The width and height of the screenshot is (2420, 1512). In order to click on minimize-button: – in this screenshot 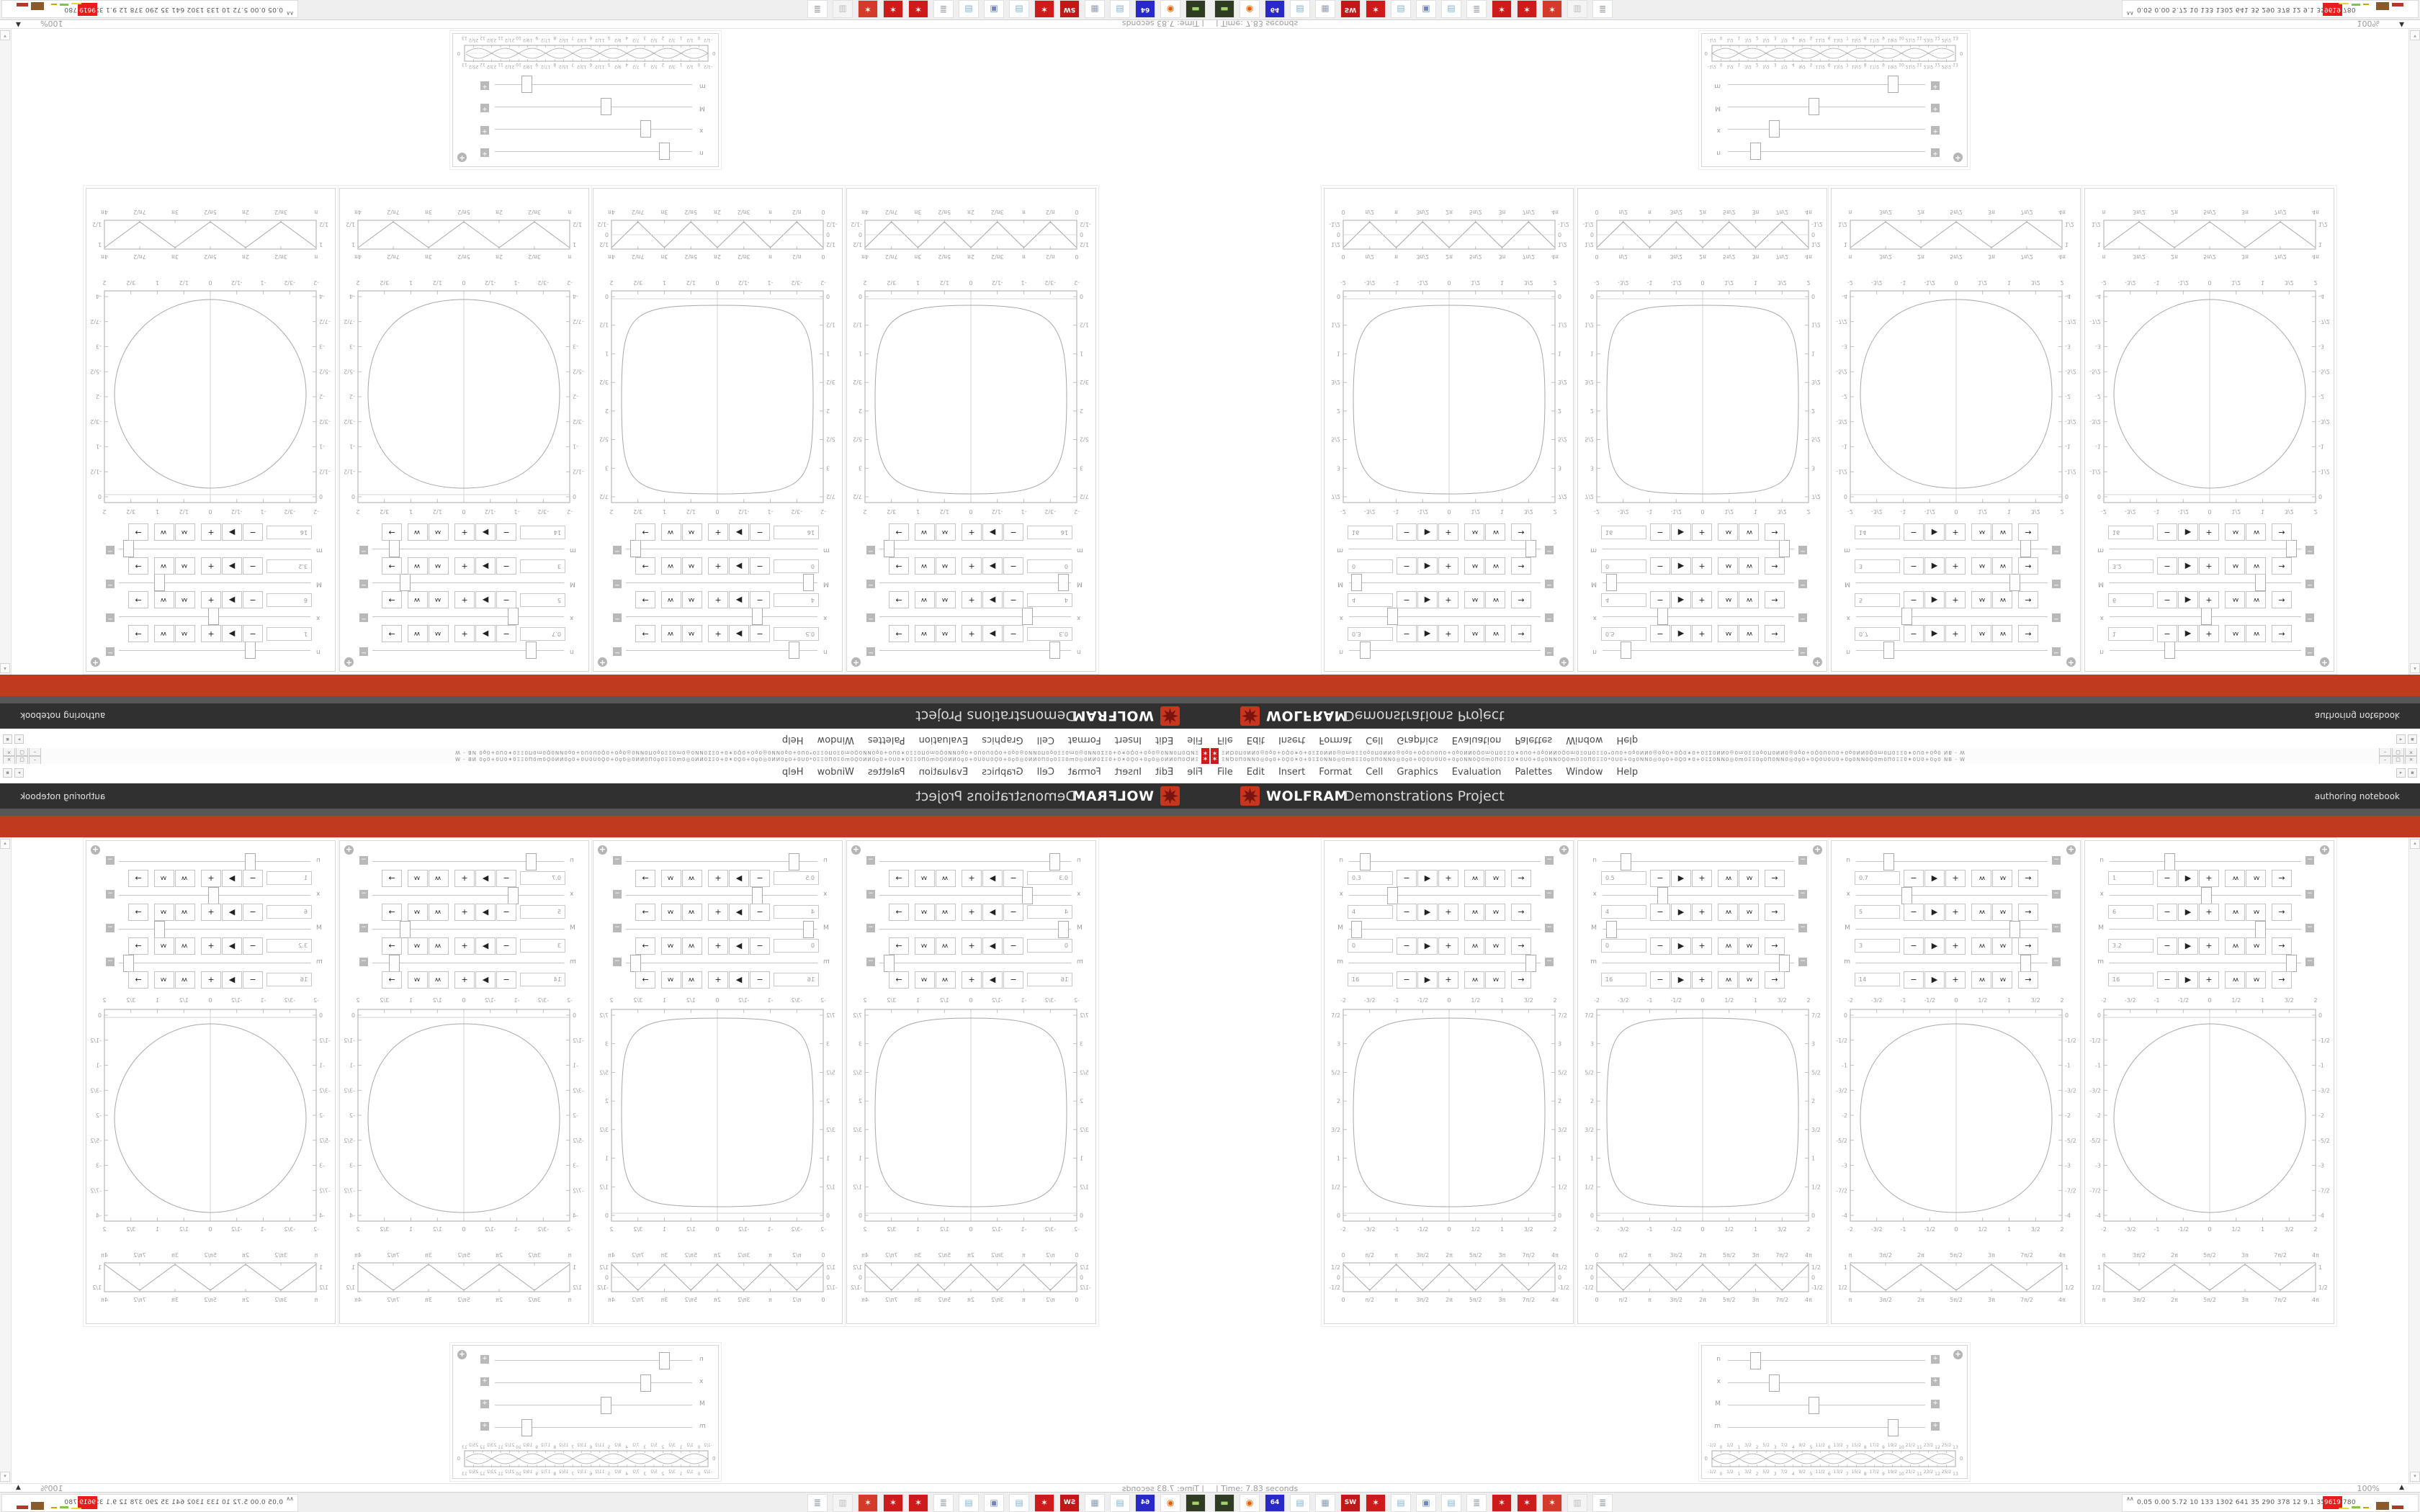, I will do `click(35, 752)`.